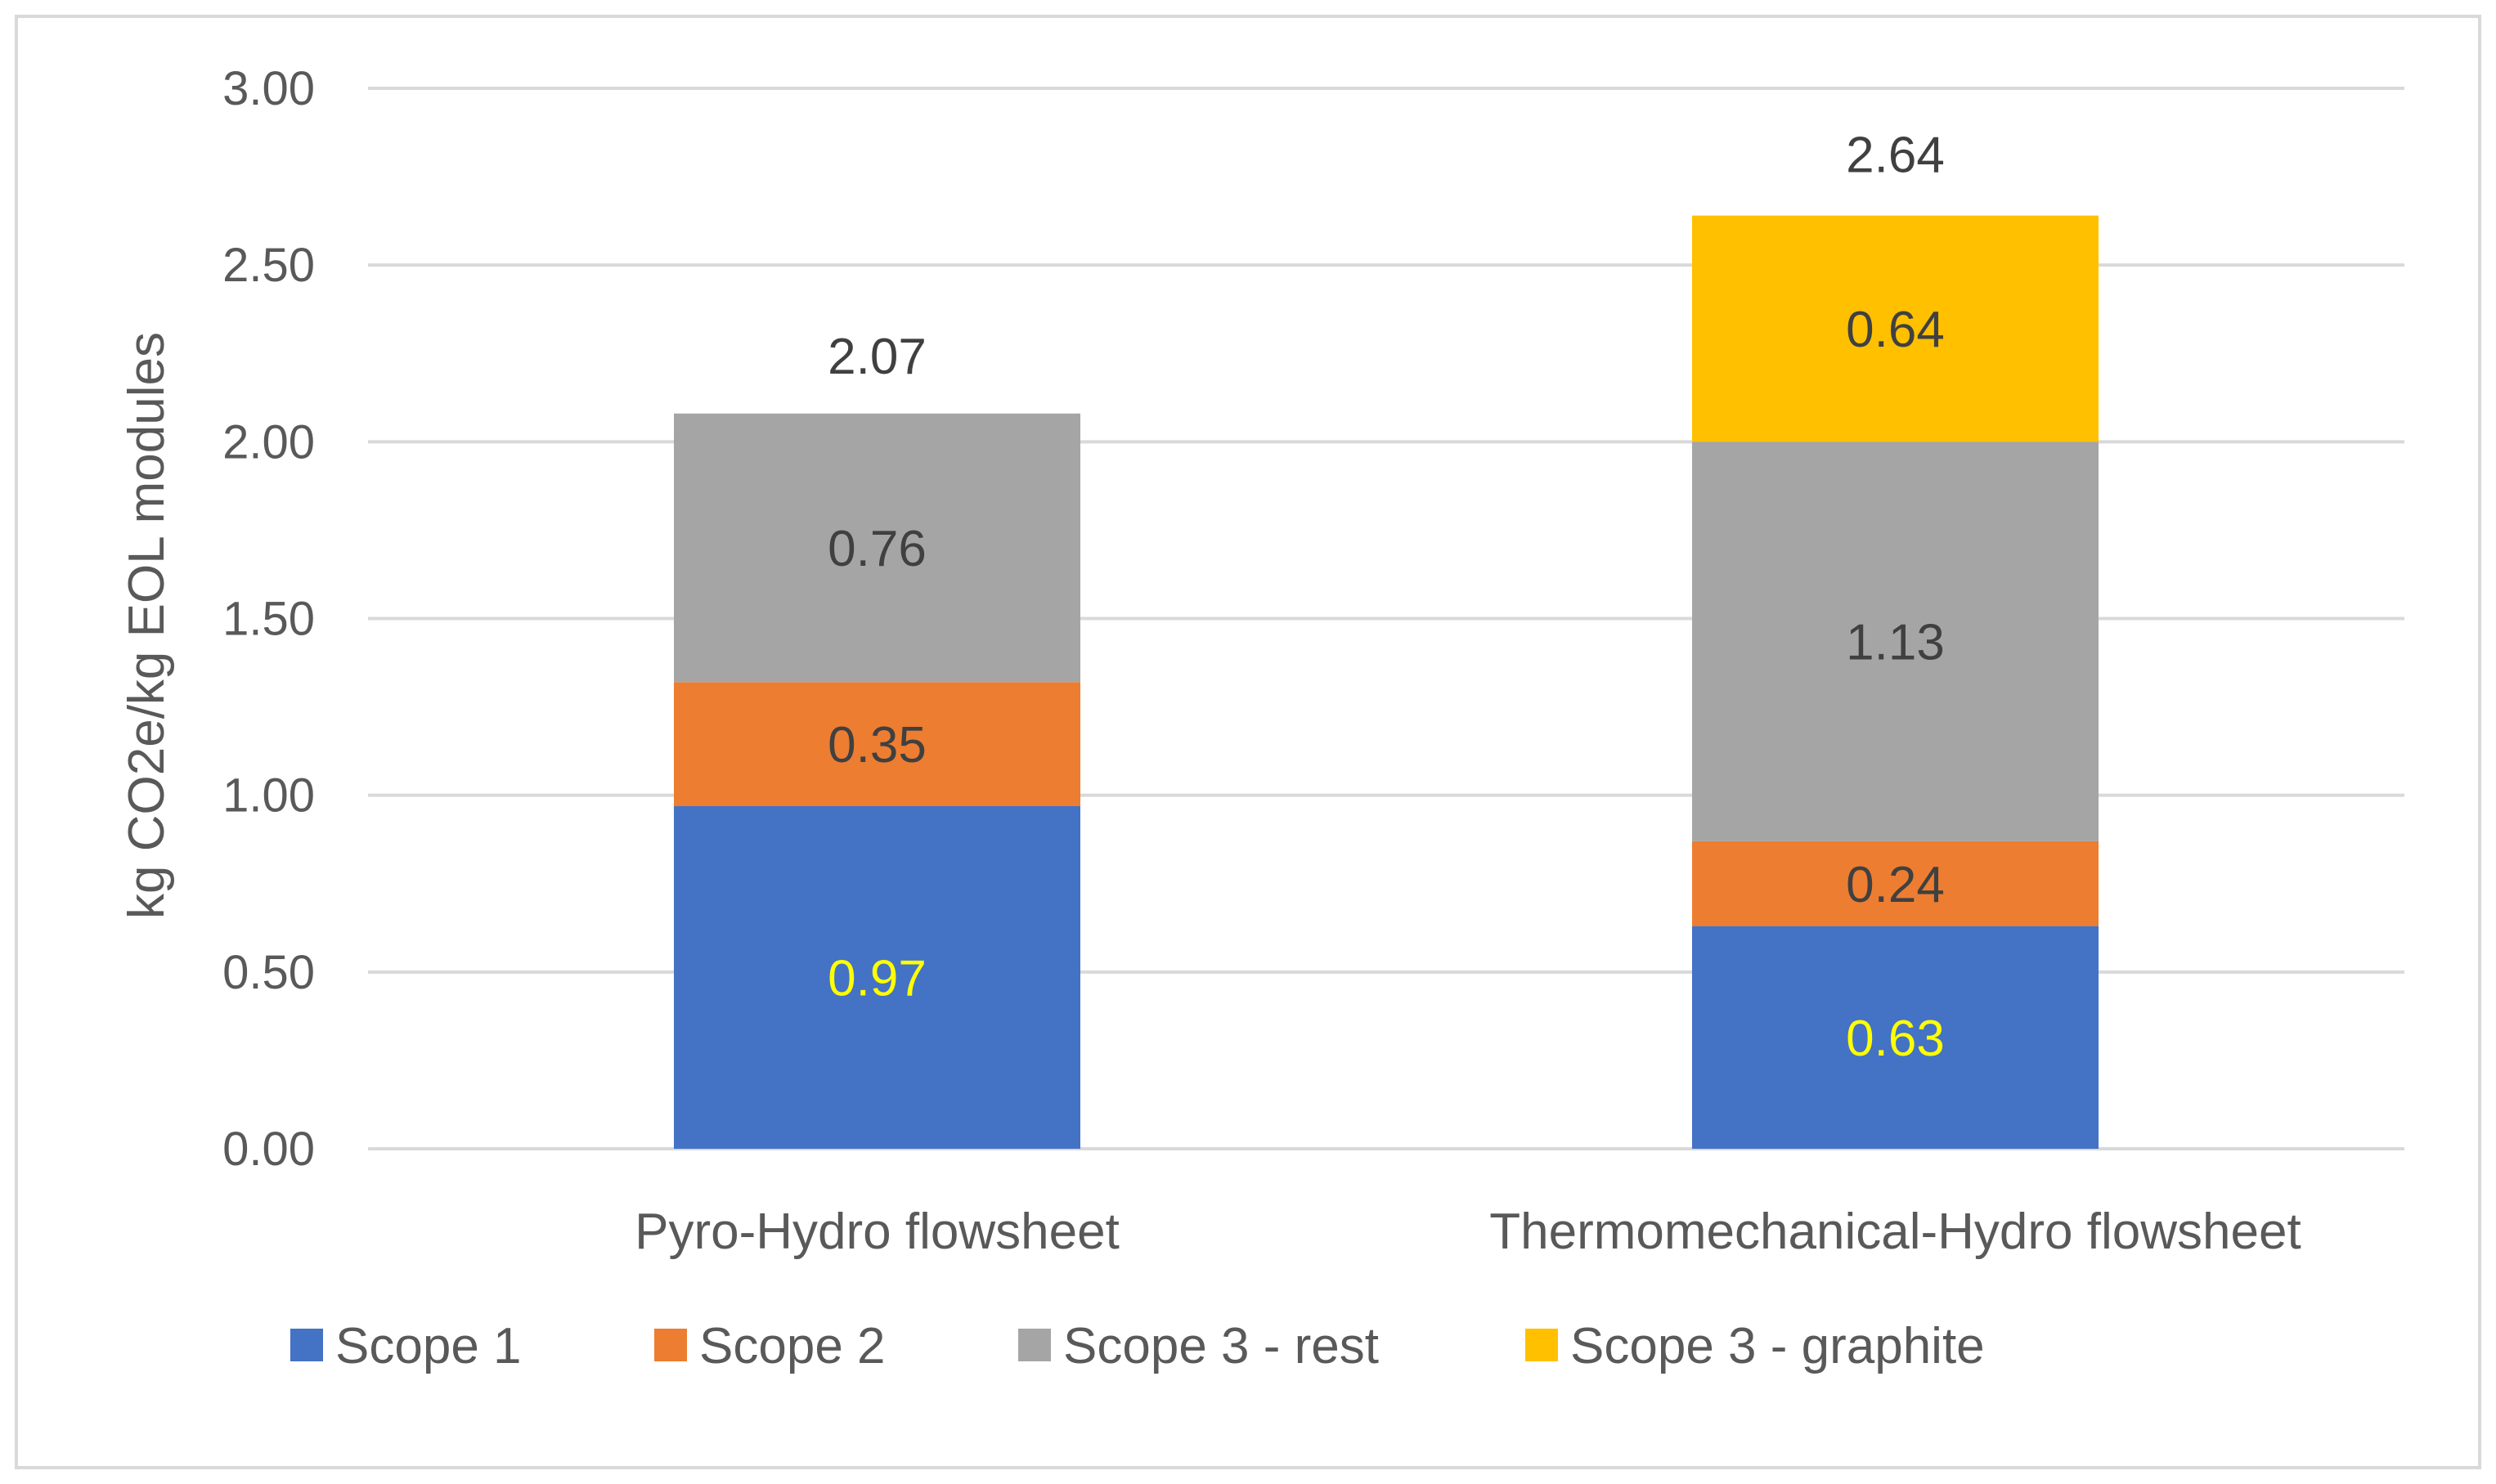  I want to click on y-axis-ticks: 0.00 0.50 1.00 1.50 2.00 2.50 3.00, so click(269, 619).